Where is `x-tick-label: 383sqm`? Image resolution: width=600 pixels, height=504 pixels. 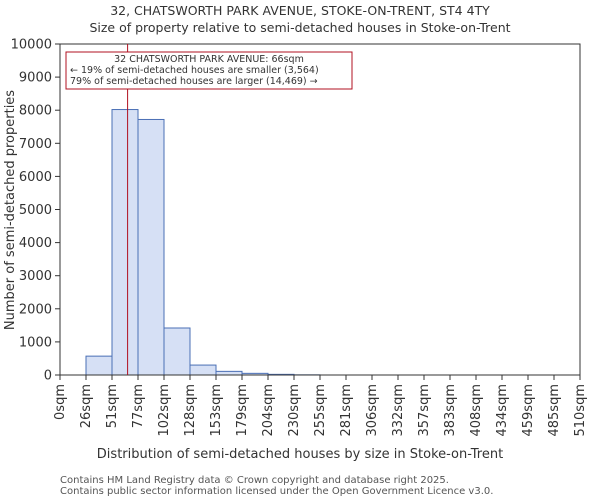
x-tick-label: 383sqm is located at coordinates (450, 410).